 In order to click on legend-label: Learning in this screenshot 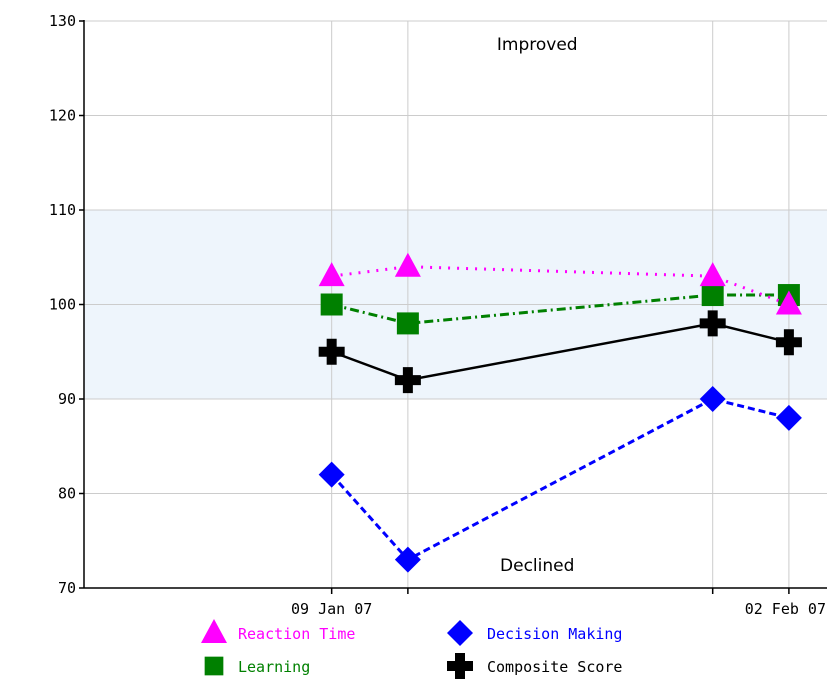, I will do `click(274, 667)`.